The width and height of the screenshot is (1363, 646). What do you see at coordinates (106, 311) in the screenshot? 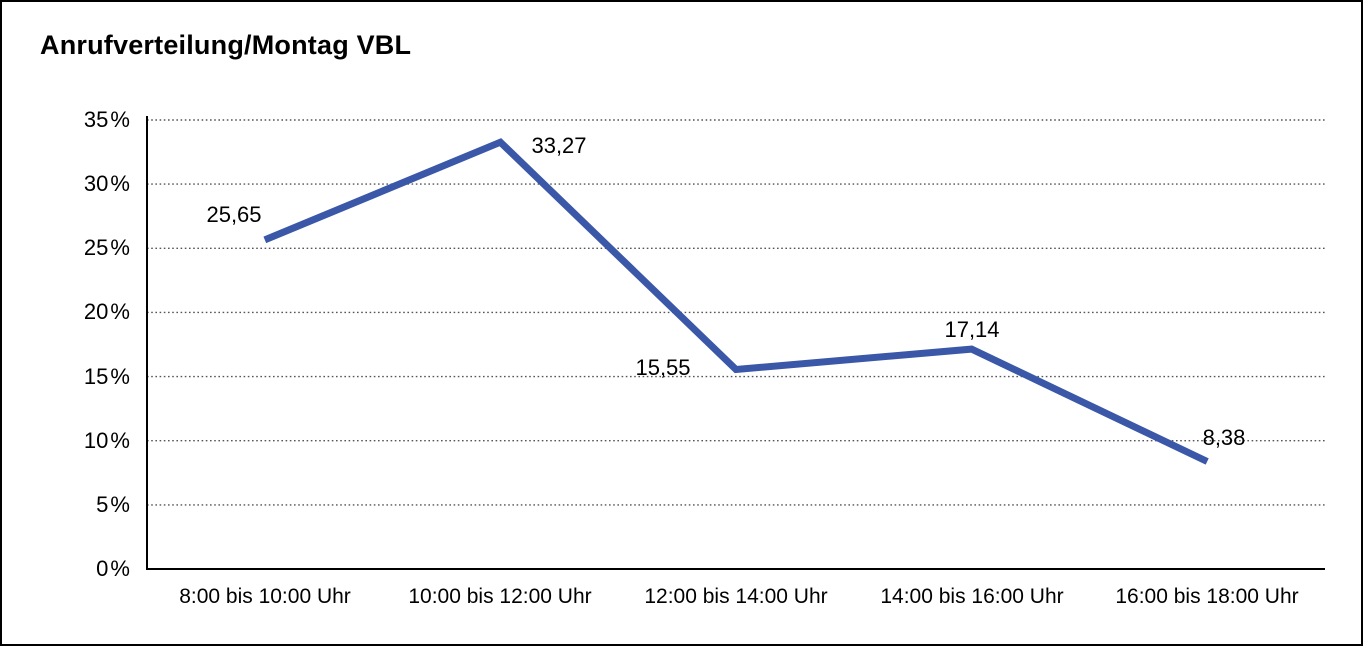
I see `y-axis-tick-label: 20 %` at bounding box center [106, 311].